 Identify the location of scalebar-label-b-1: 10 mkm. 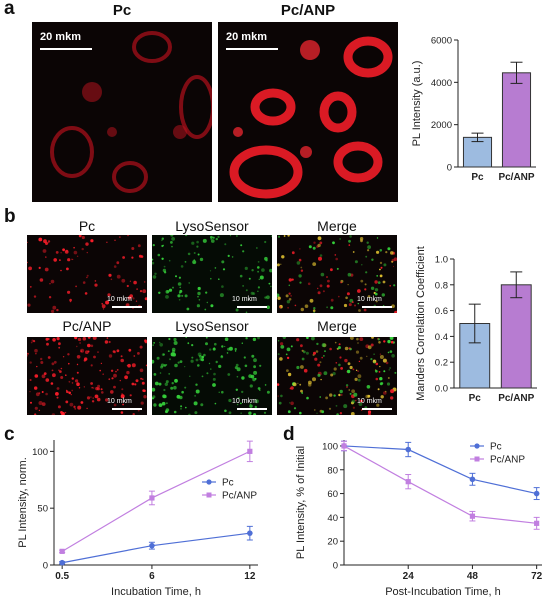
(119, 299).